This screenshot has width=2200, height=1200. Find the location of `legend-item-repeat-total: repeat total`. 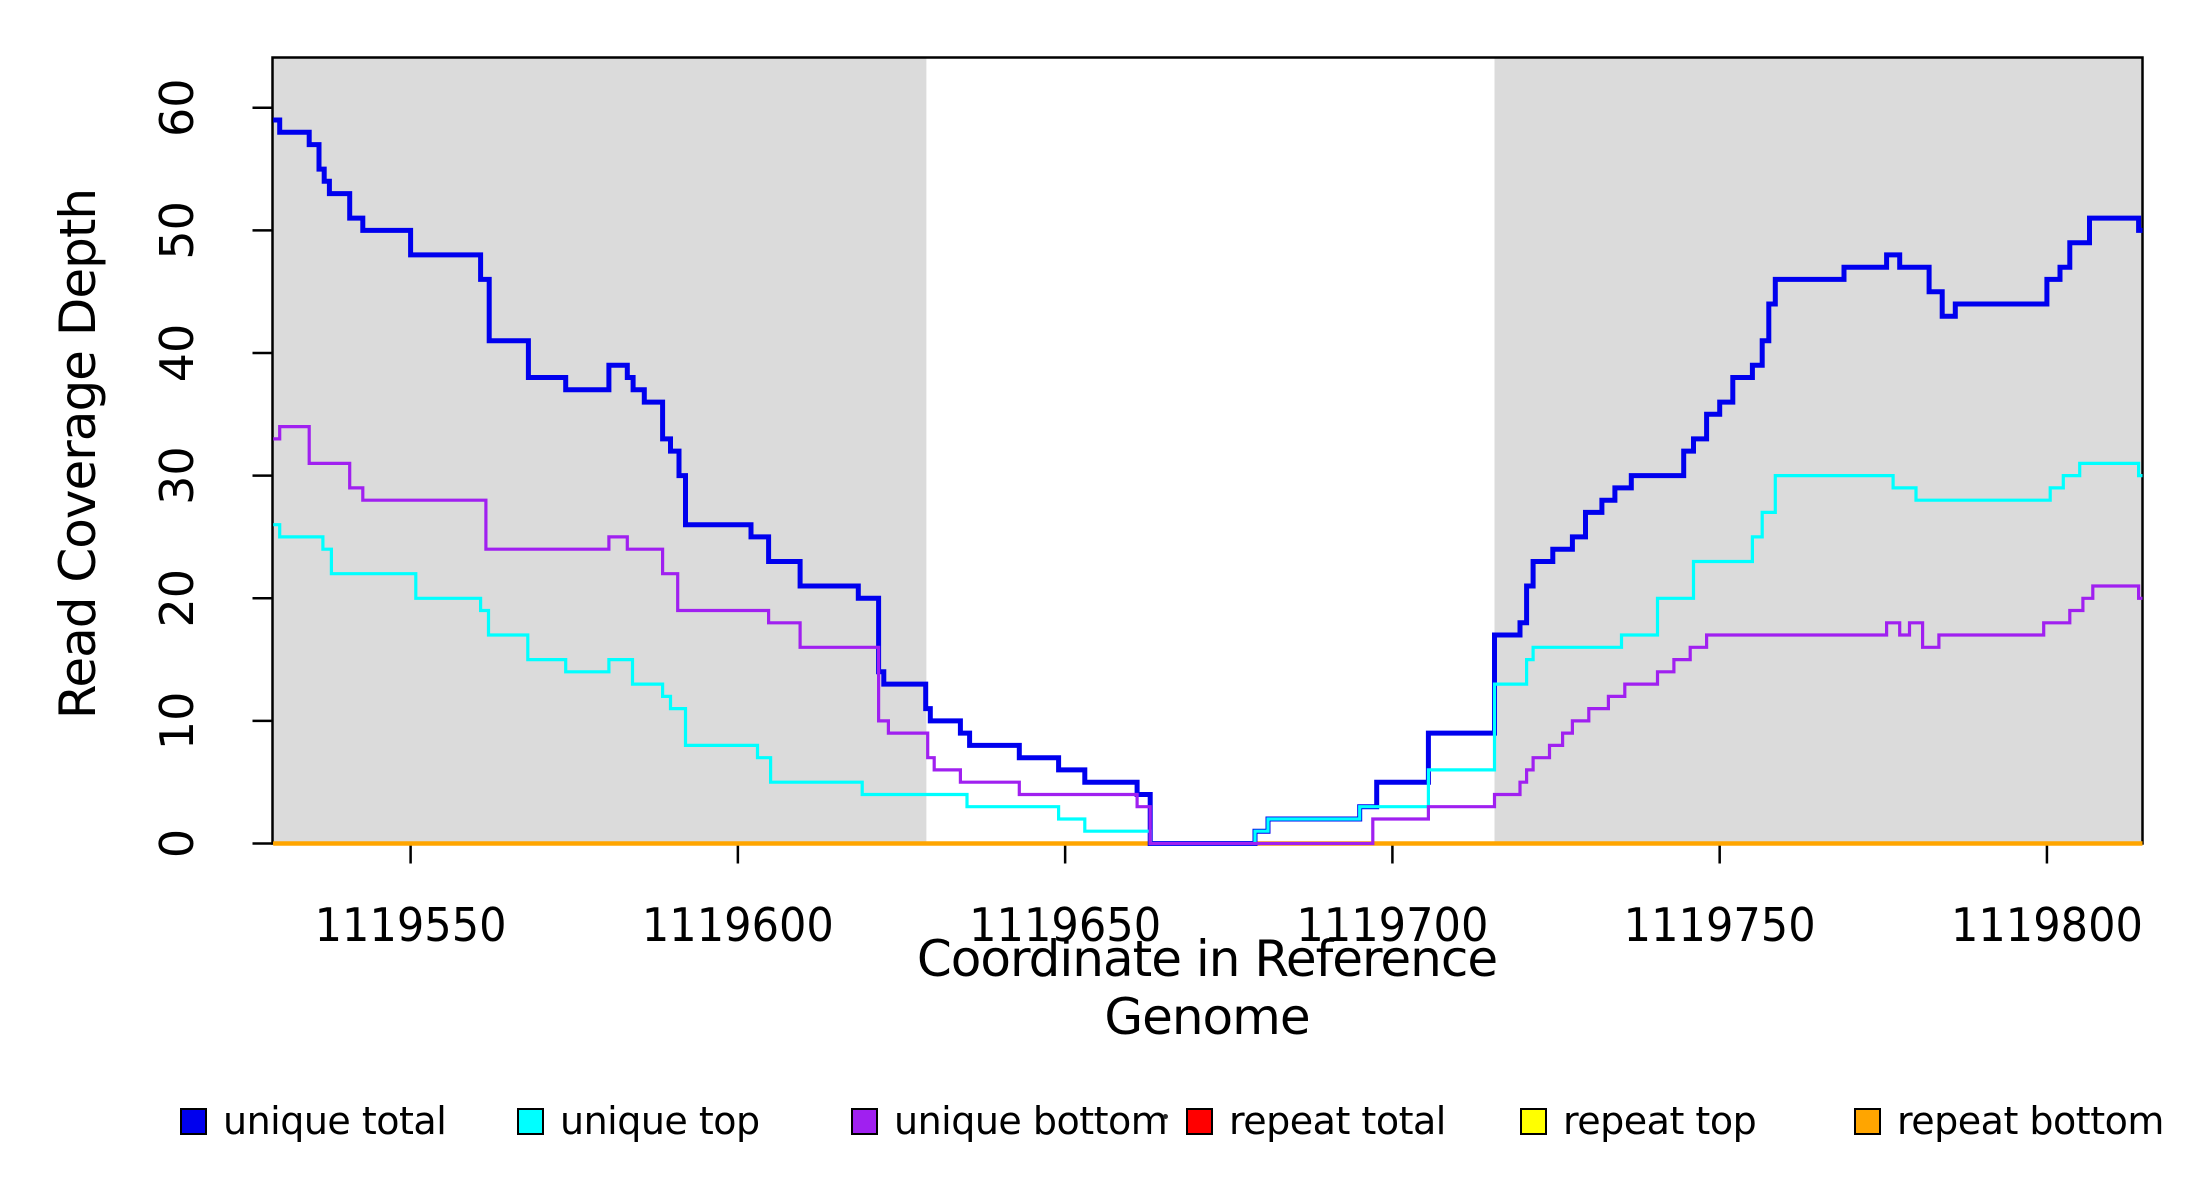

legend-item-repeat-total: repeat total is located at coordinates (1316, 1121).